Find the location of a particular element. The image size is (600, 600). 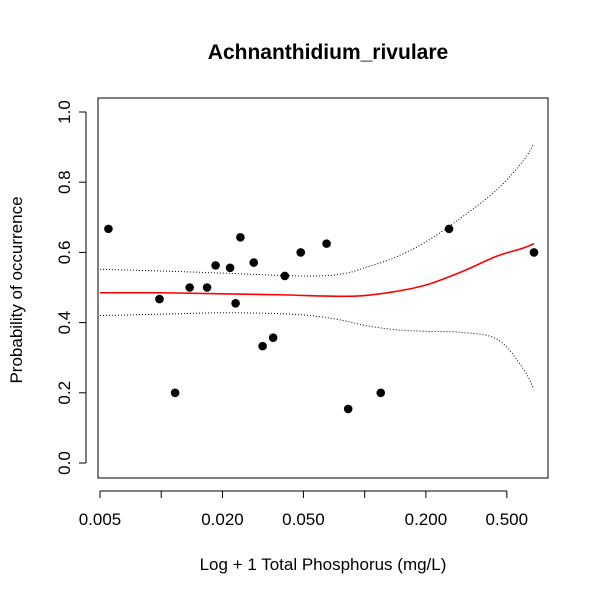

x-axis: 0.005 0.020 0.050 0.200 0.500 is located at coordinates (304, 509).